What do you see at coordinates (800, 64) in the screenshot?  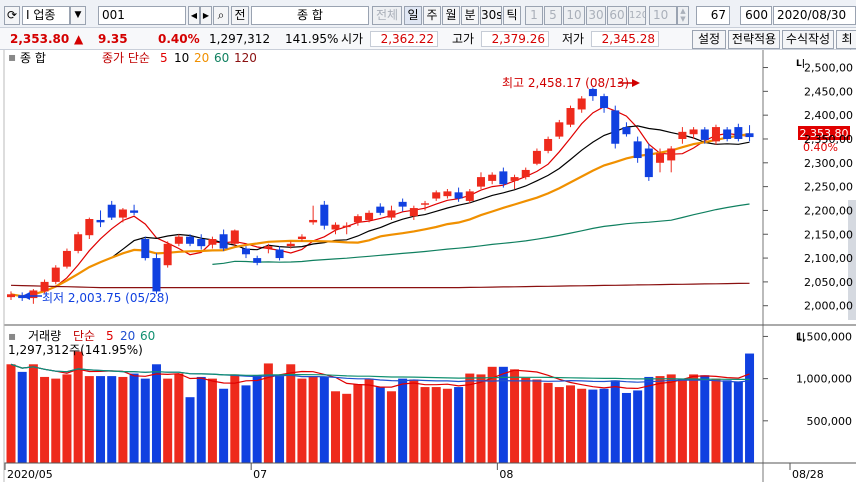 I see `price-axis-log-icon: L|` at bounding box center [800, 64].